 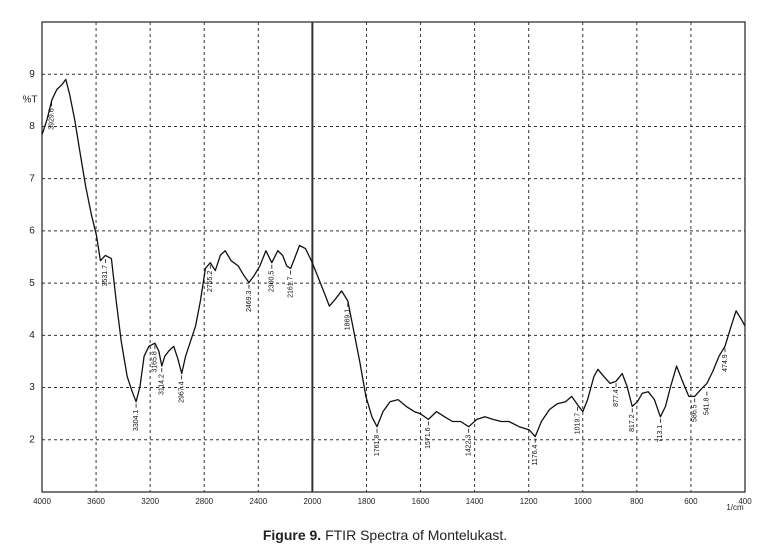 I want to click on peak-label: 1422.3, so click(x=469, y=446).